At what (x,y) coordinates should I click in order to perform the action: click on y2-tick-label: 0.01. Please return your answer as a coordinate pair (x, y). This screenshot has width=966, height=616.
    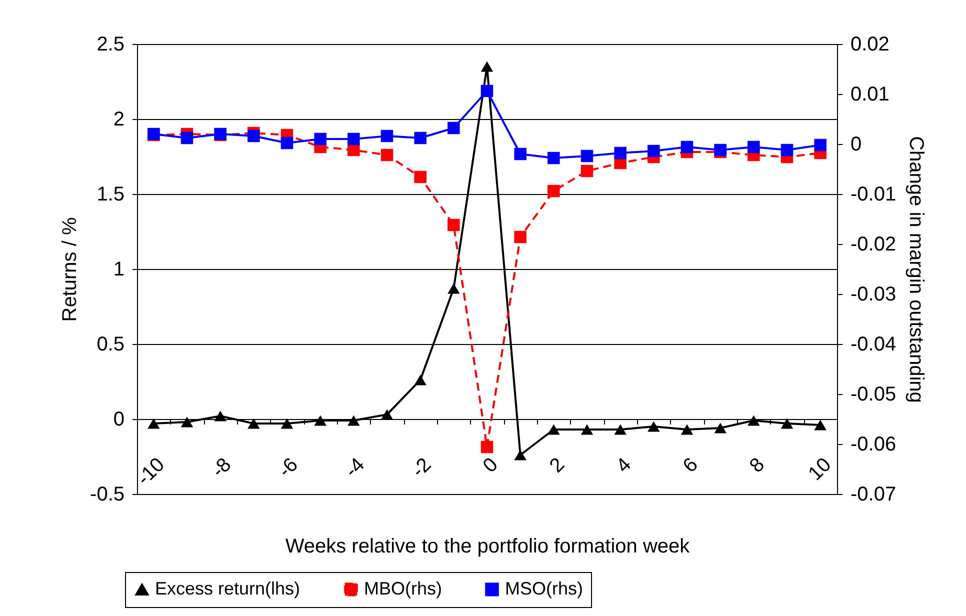
    Looking at the image, I should click on (870, 95).